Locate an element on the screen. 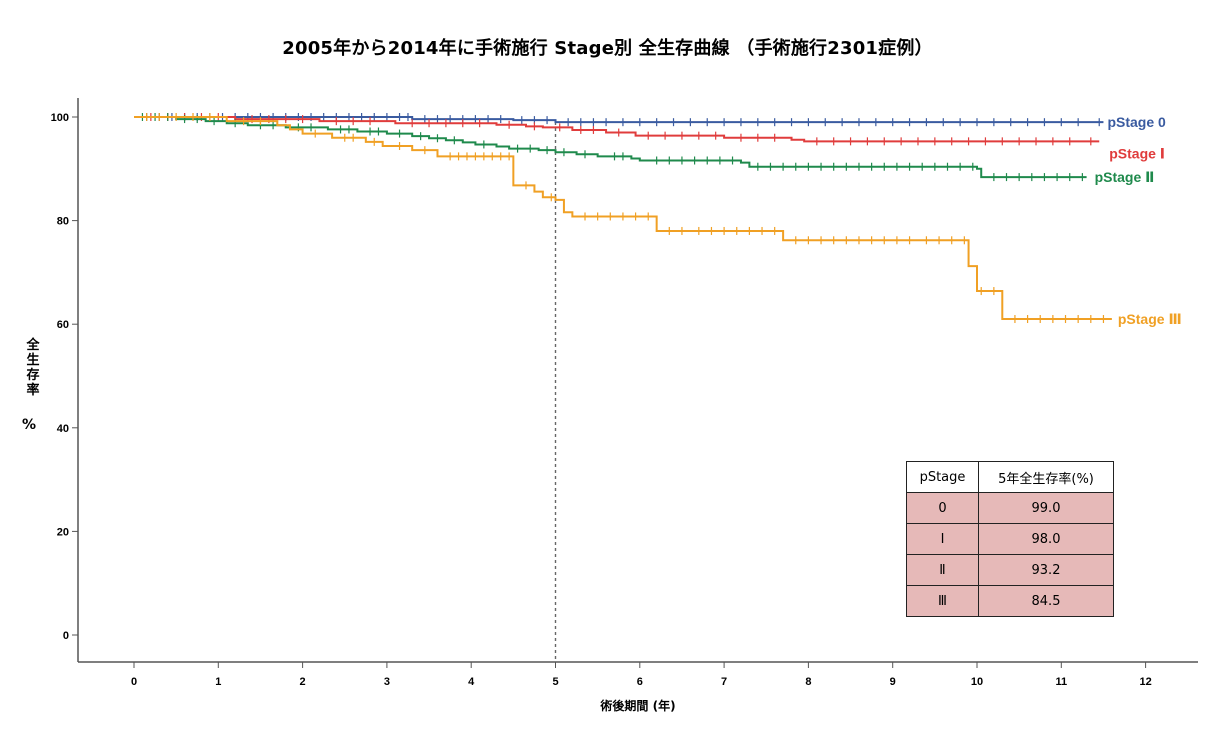 This screenshot has width=1215, height=735. series-label: pStage Ⅰ is located at coordinates (1137, 153).